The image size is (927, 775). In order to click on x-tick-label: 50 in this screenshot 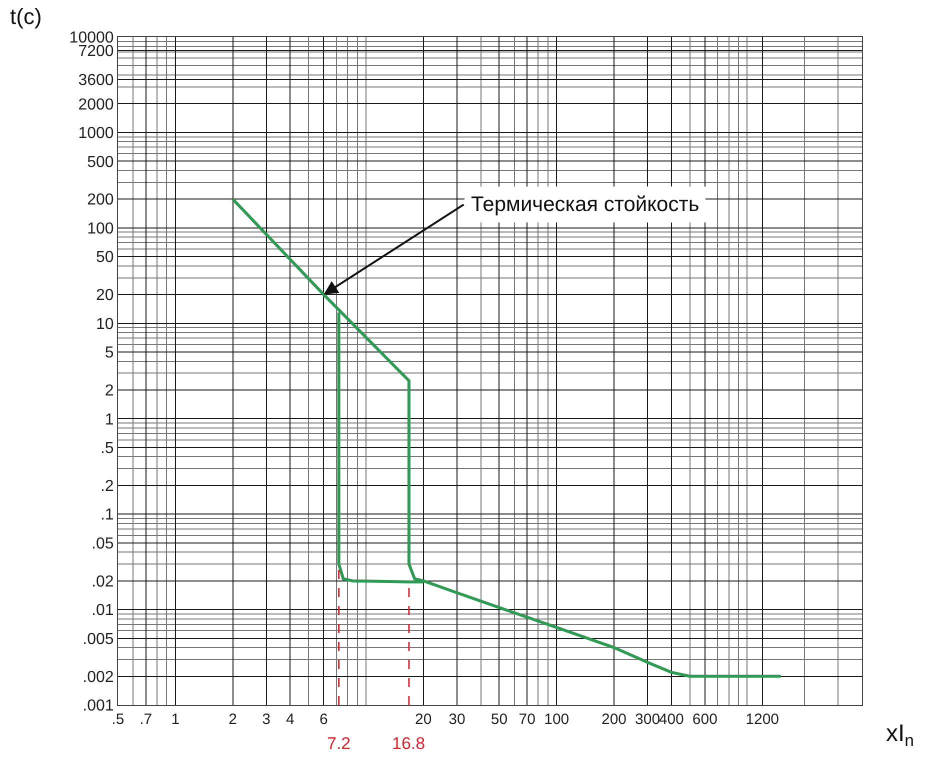, I will do `click(499, 719)`.